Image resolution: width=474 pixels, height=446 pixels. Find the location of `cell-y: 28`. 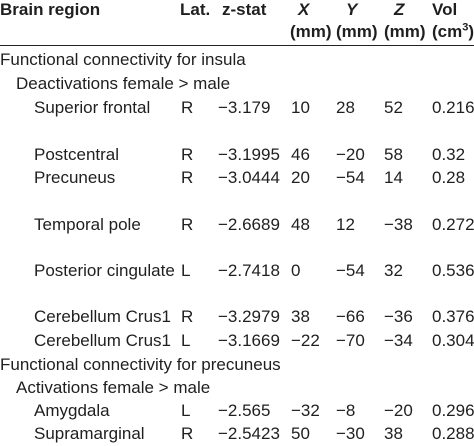

cell-y: 28 is located at coordinates (345, 107).